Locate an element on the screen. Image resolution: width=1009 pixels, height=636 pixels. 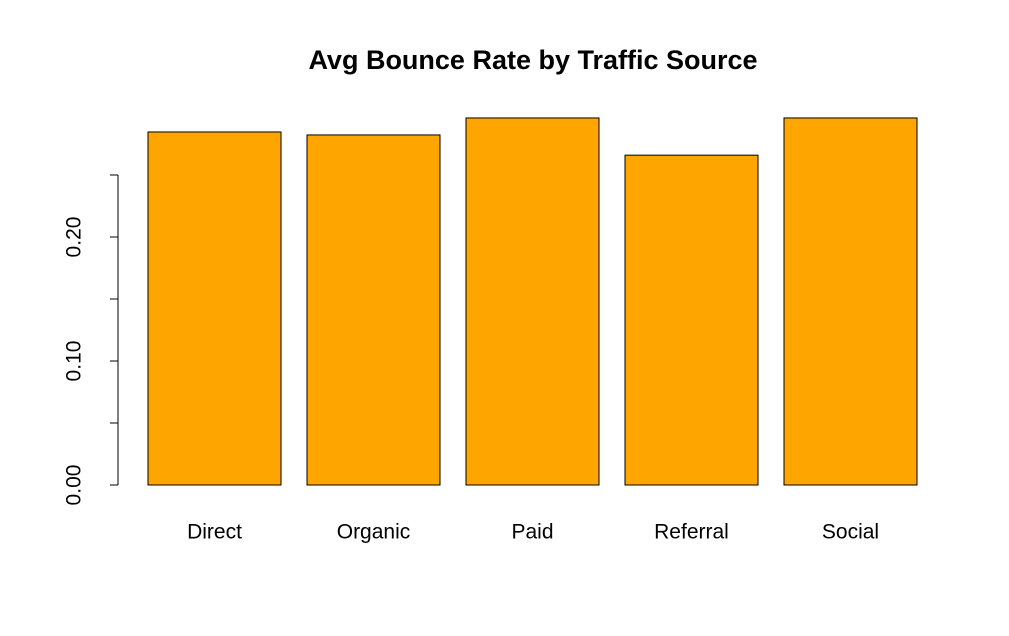
x-tick-label: Social is located at coordinates (850, 532).